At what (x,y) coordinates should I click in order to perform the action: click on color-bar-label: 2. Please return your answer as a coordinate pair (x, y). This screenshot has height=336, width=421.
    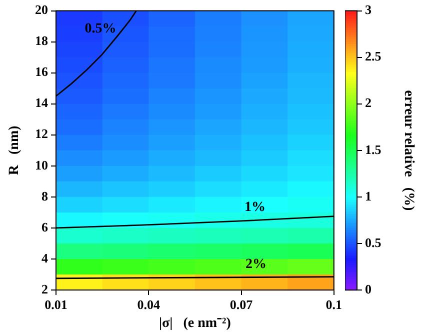
    Looking at the image, I should click on (368, 102).